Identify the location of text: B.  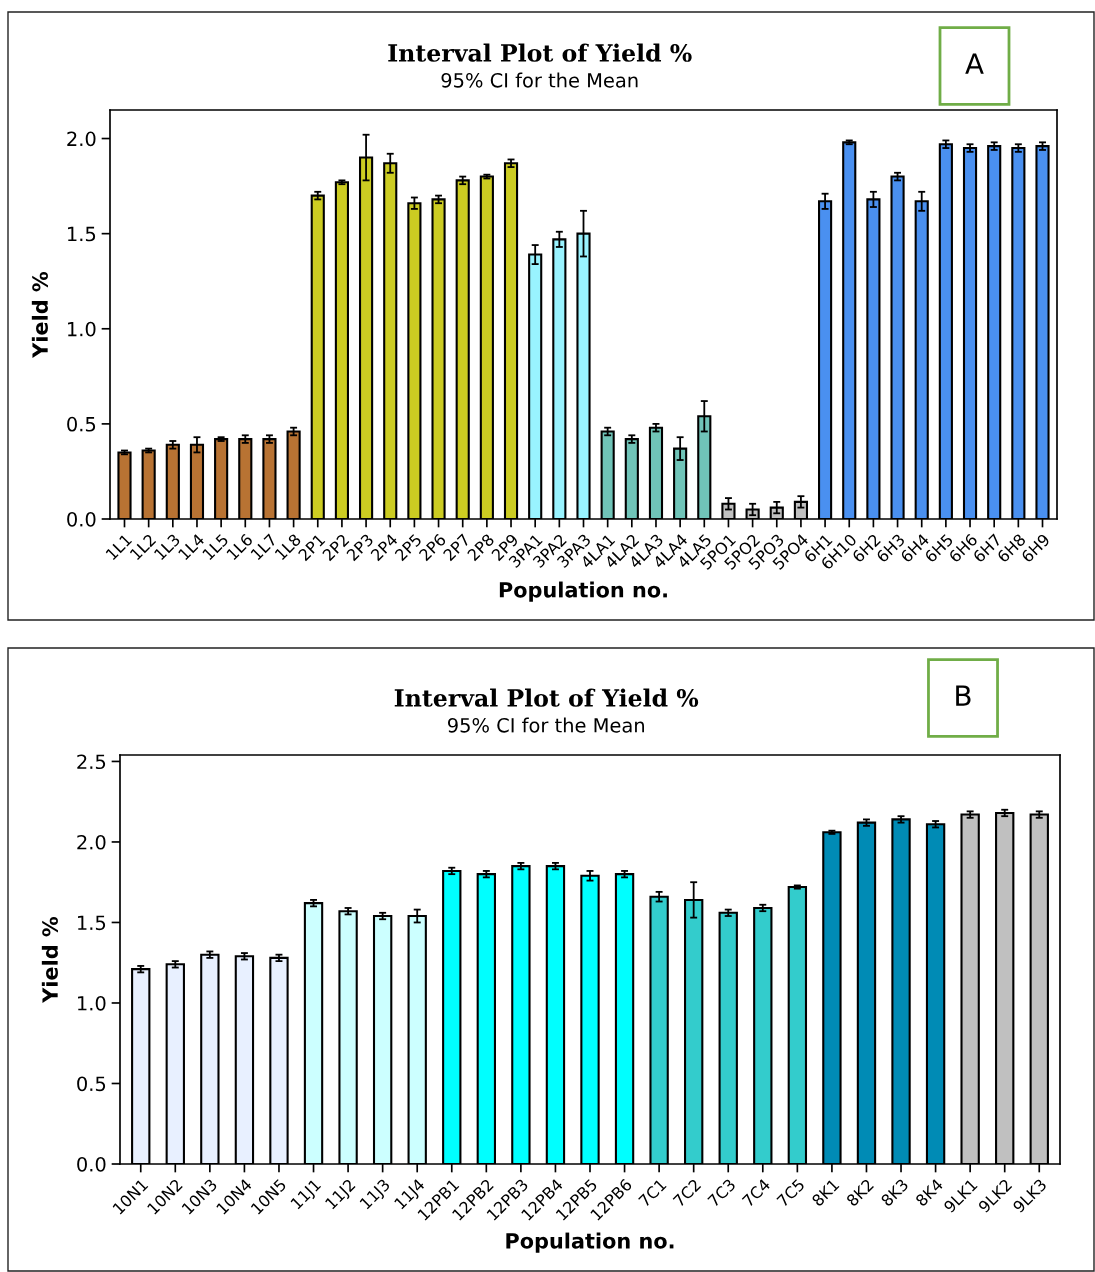
(963, 695).